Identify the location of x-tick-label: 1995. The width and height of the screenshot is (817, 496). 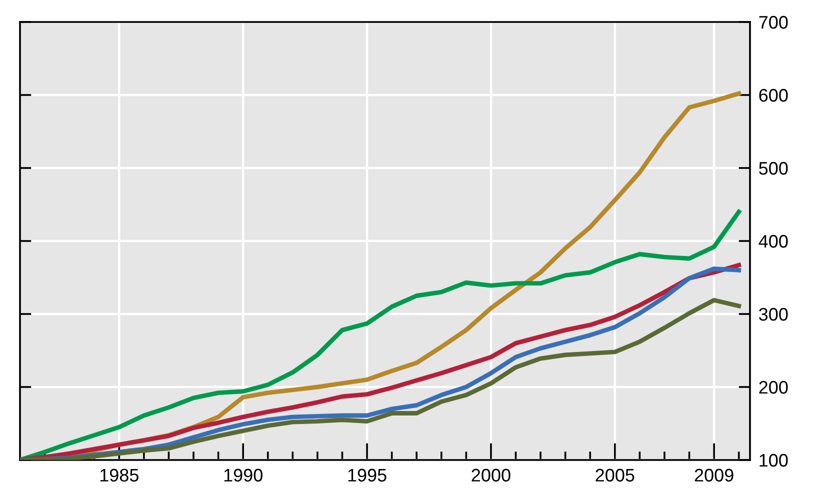
(367, 475).